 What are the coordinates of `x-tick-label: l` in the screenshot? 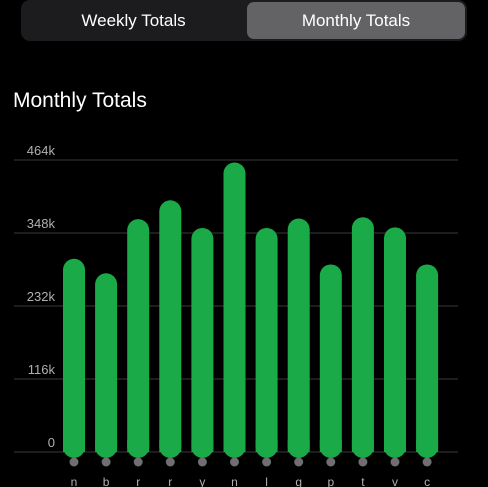 It's located at (266, 481).